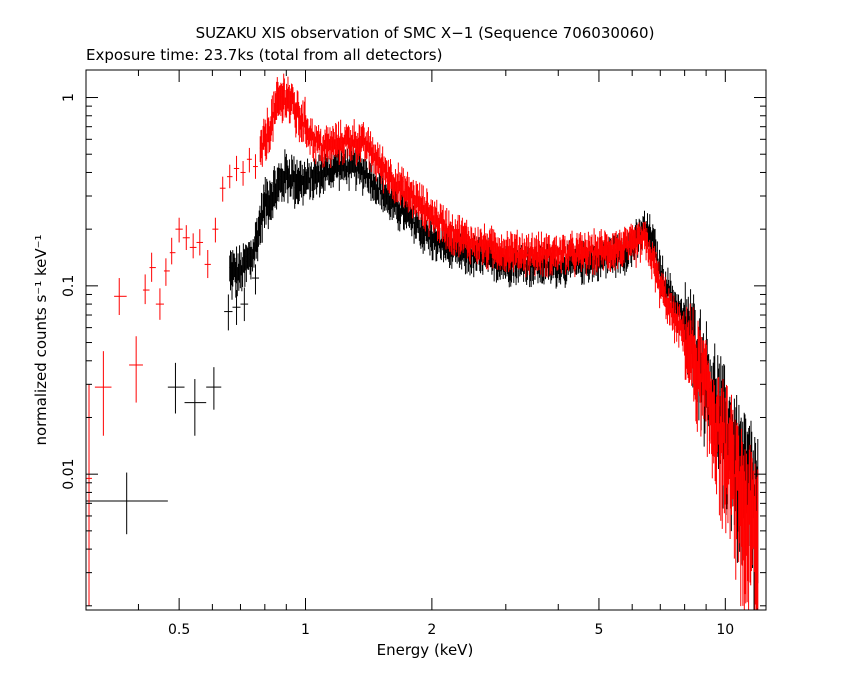 This screenshot has width=850, height=680. I want to click on x-tick-label-1: 1, so click(305, 630).